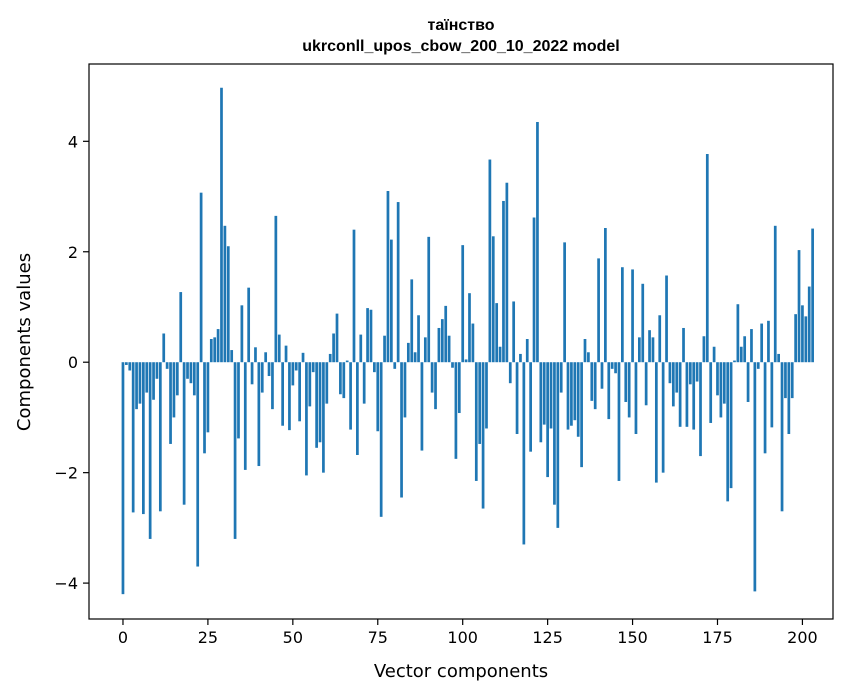 Image resolution: width=847 pixels, height=696 pixels. I want to click on x-tick-label: 175, so click(717, 637).